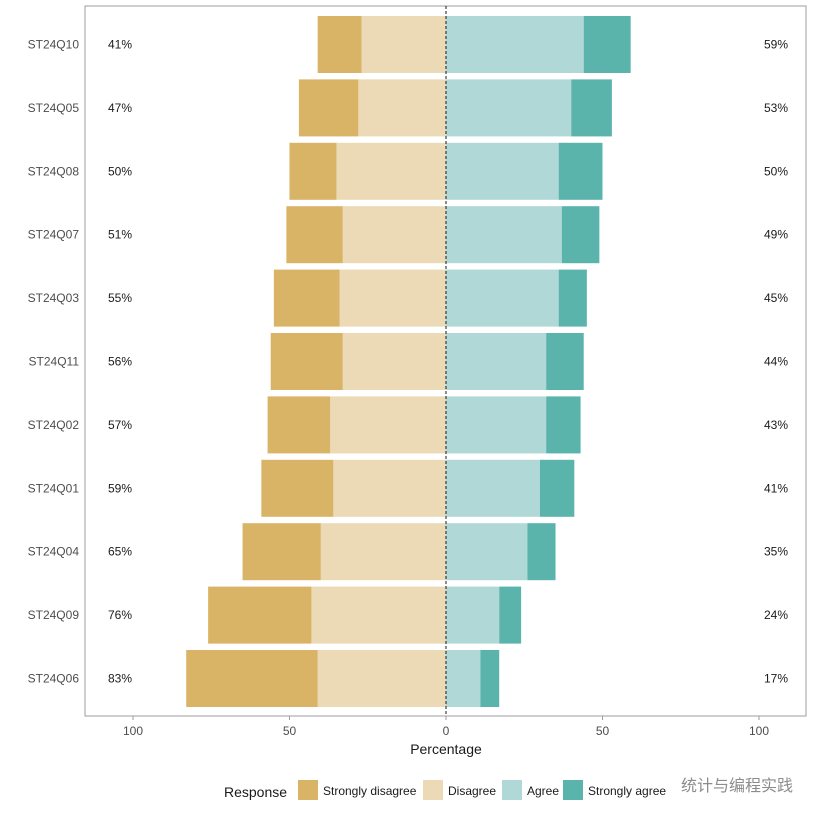  I want to click on right-percent-label: 49%, so click(776, 235).